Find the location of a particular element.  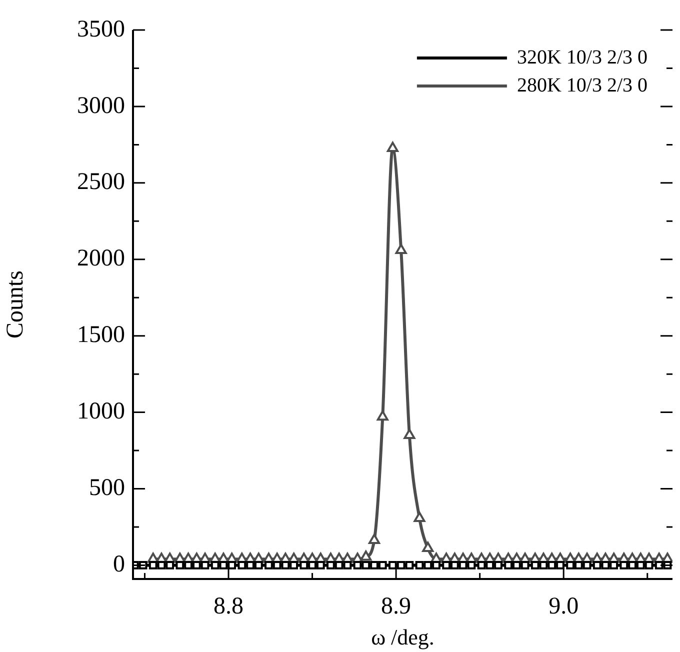

y-tick-label: 3500 is located at coordinates (101, 29).